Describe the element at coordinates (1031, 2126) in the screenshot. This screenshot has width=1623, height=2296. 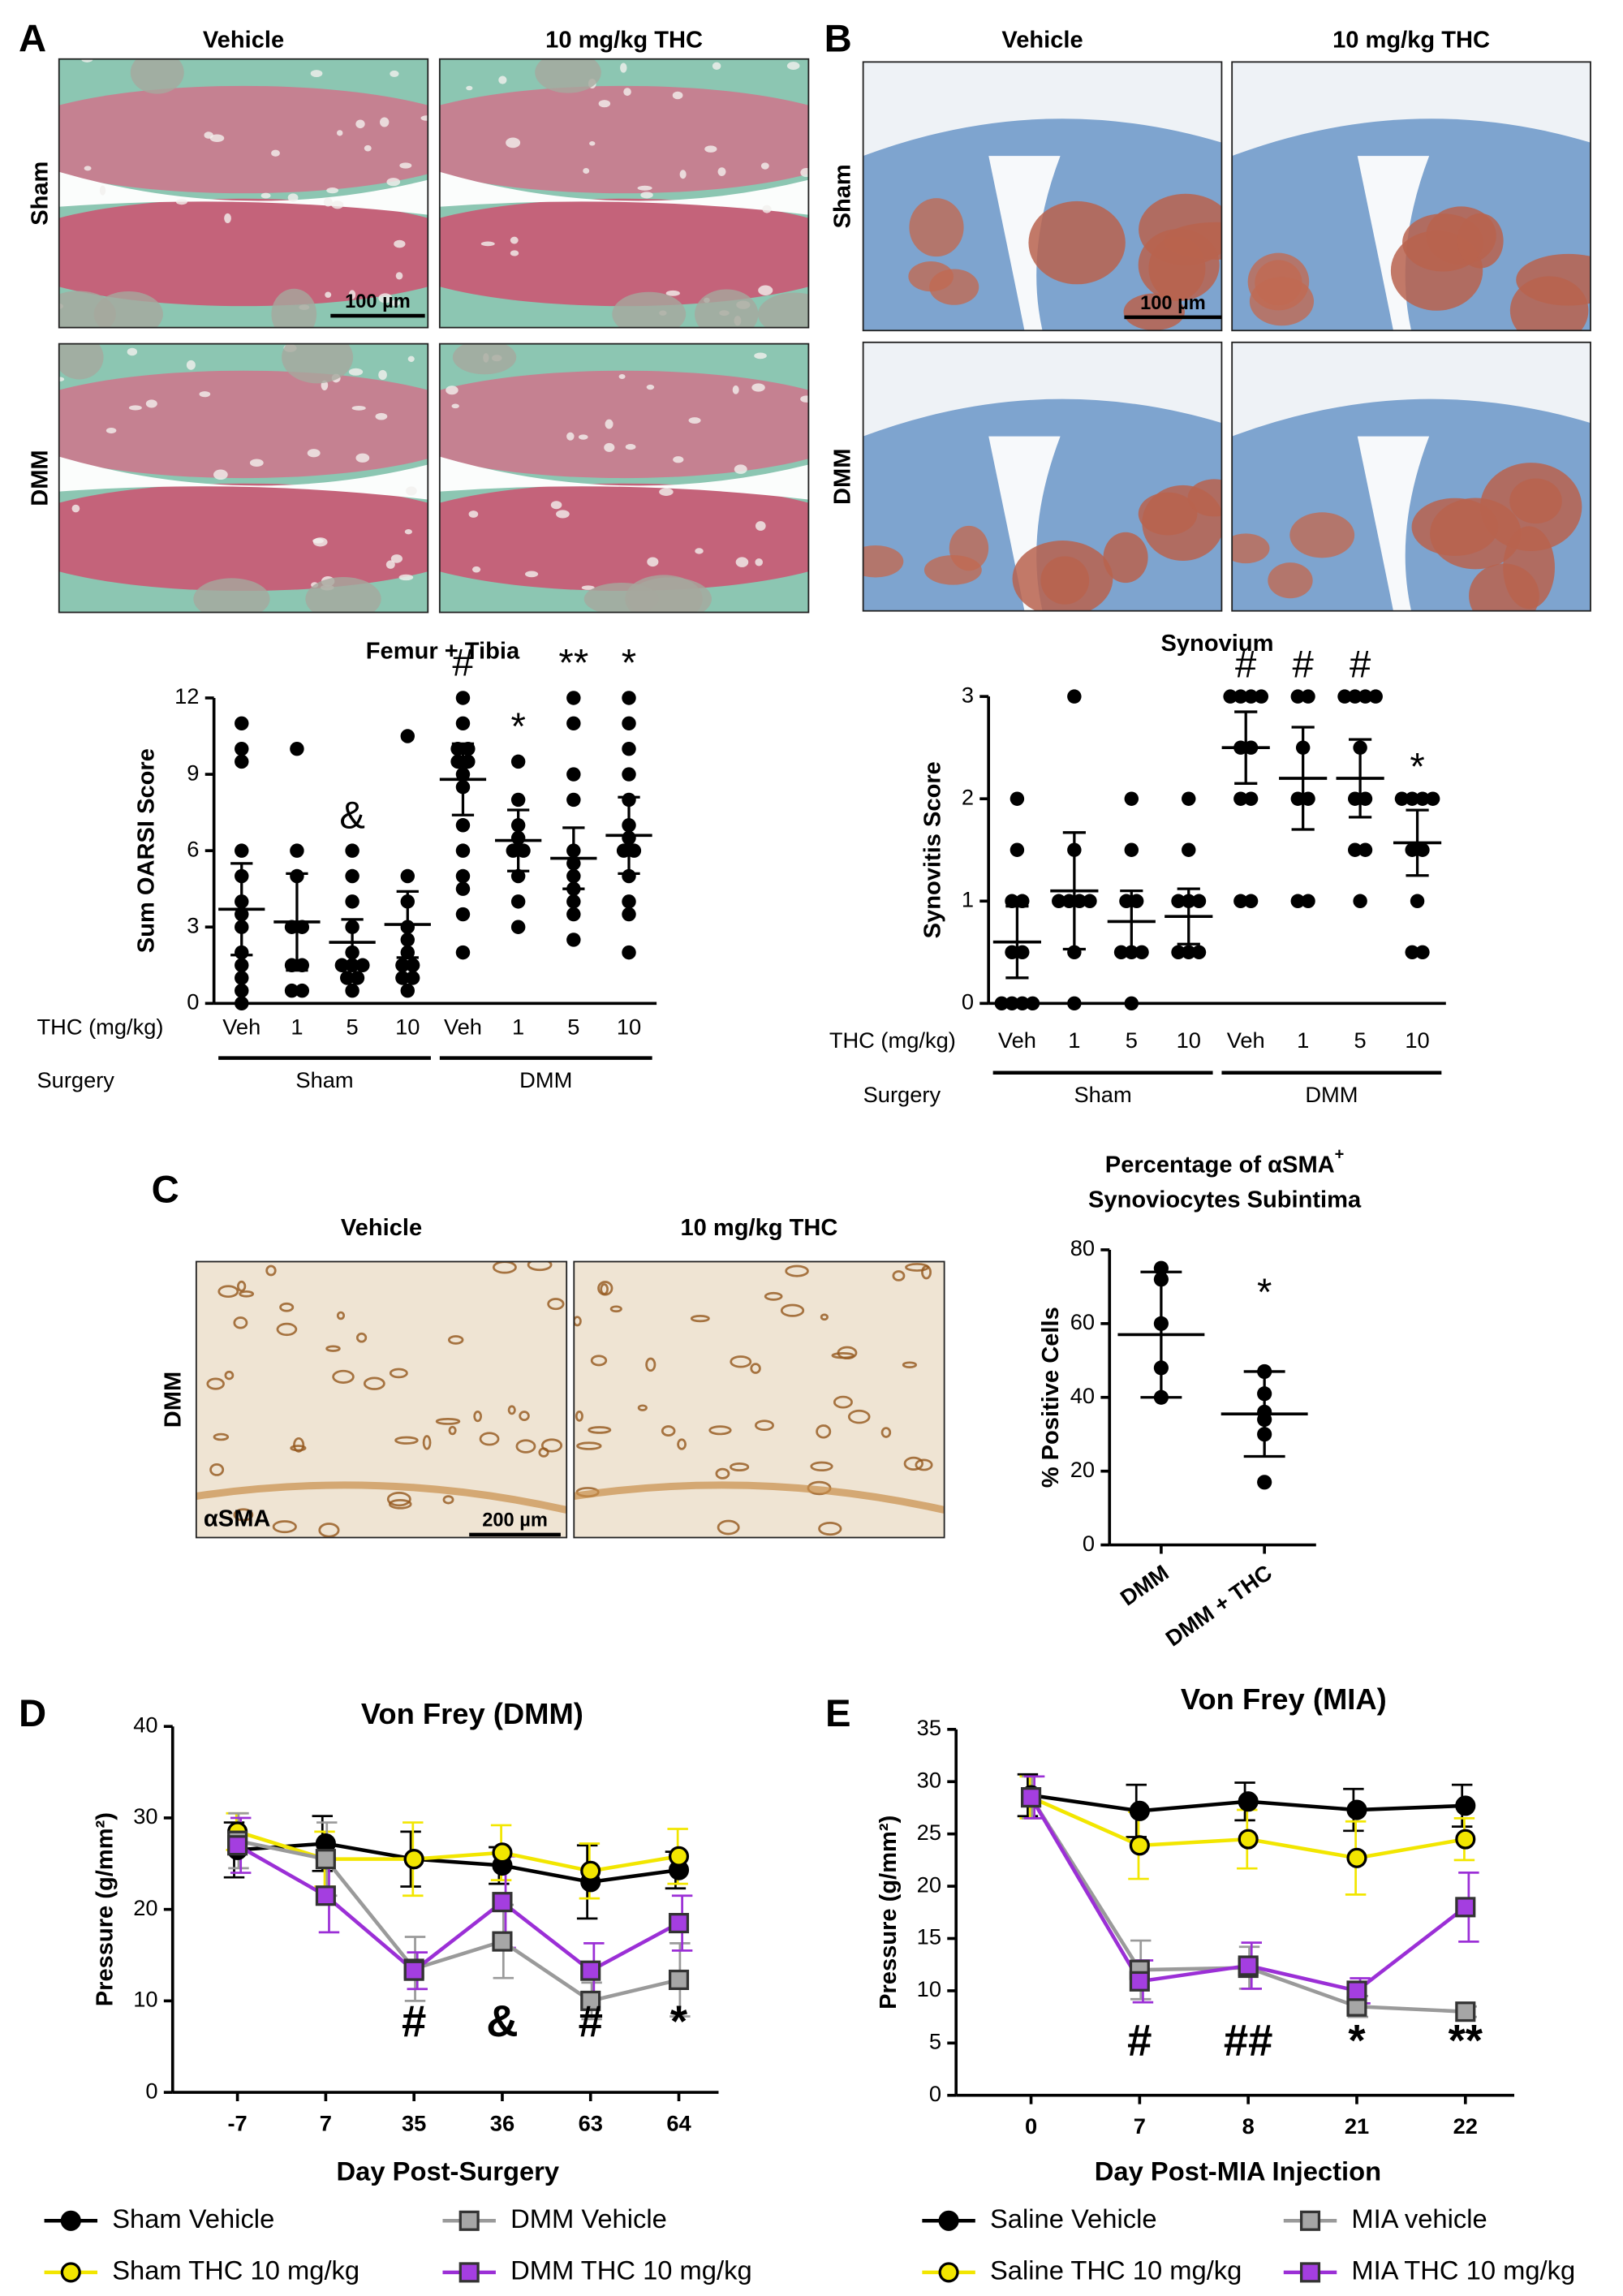
I see `x-tick-label: 0` at that location.